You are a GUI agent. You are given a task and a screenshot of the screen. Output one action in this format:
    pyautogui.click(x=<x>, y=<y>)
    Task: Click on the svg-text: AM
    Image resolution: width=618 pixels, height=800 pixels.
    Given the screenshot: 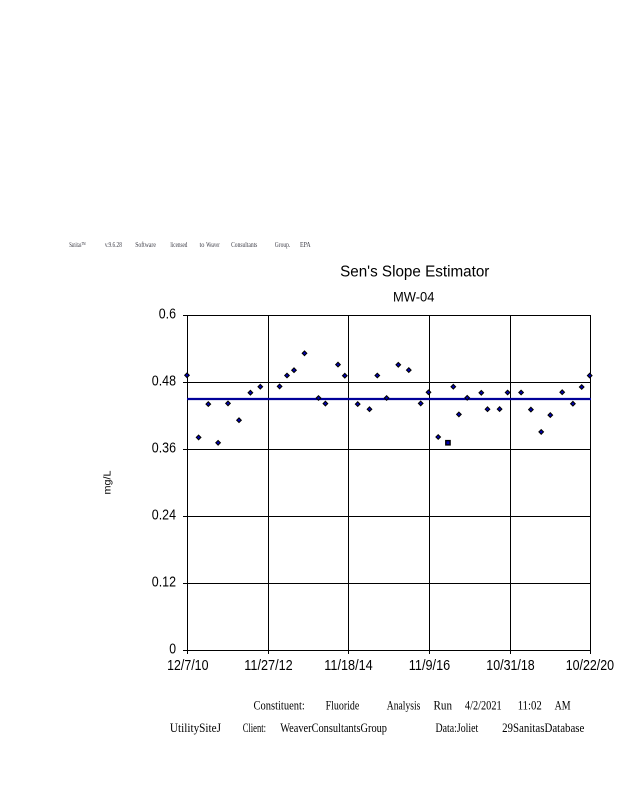 What is the action you would take?
    pyautogui.click(x=563, y=705)
    